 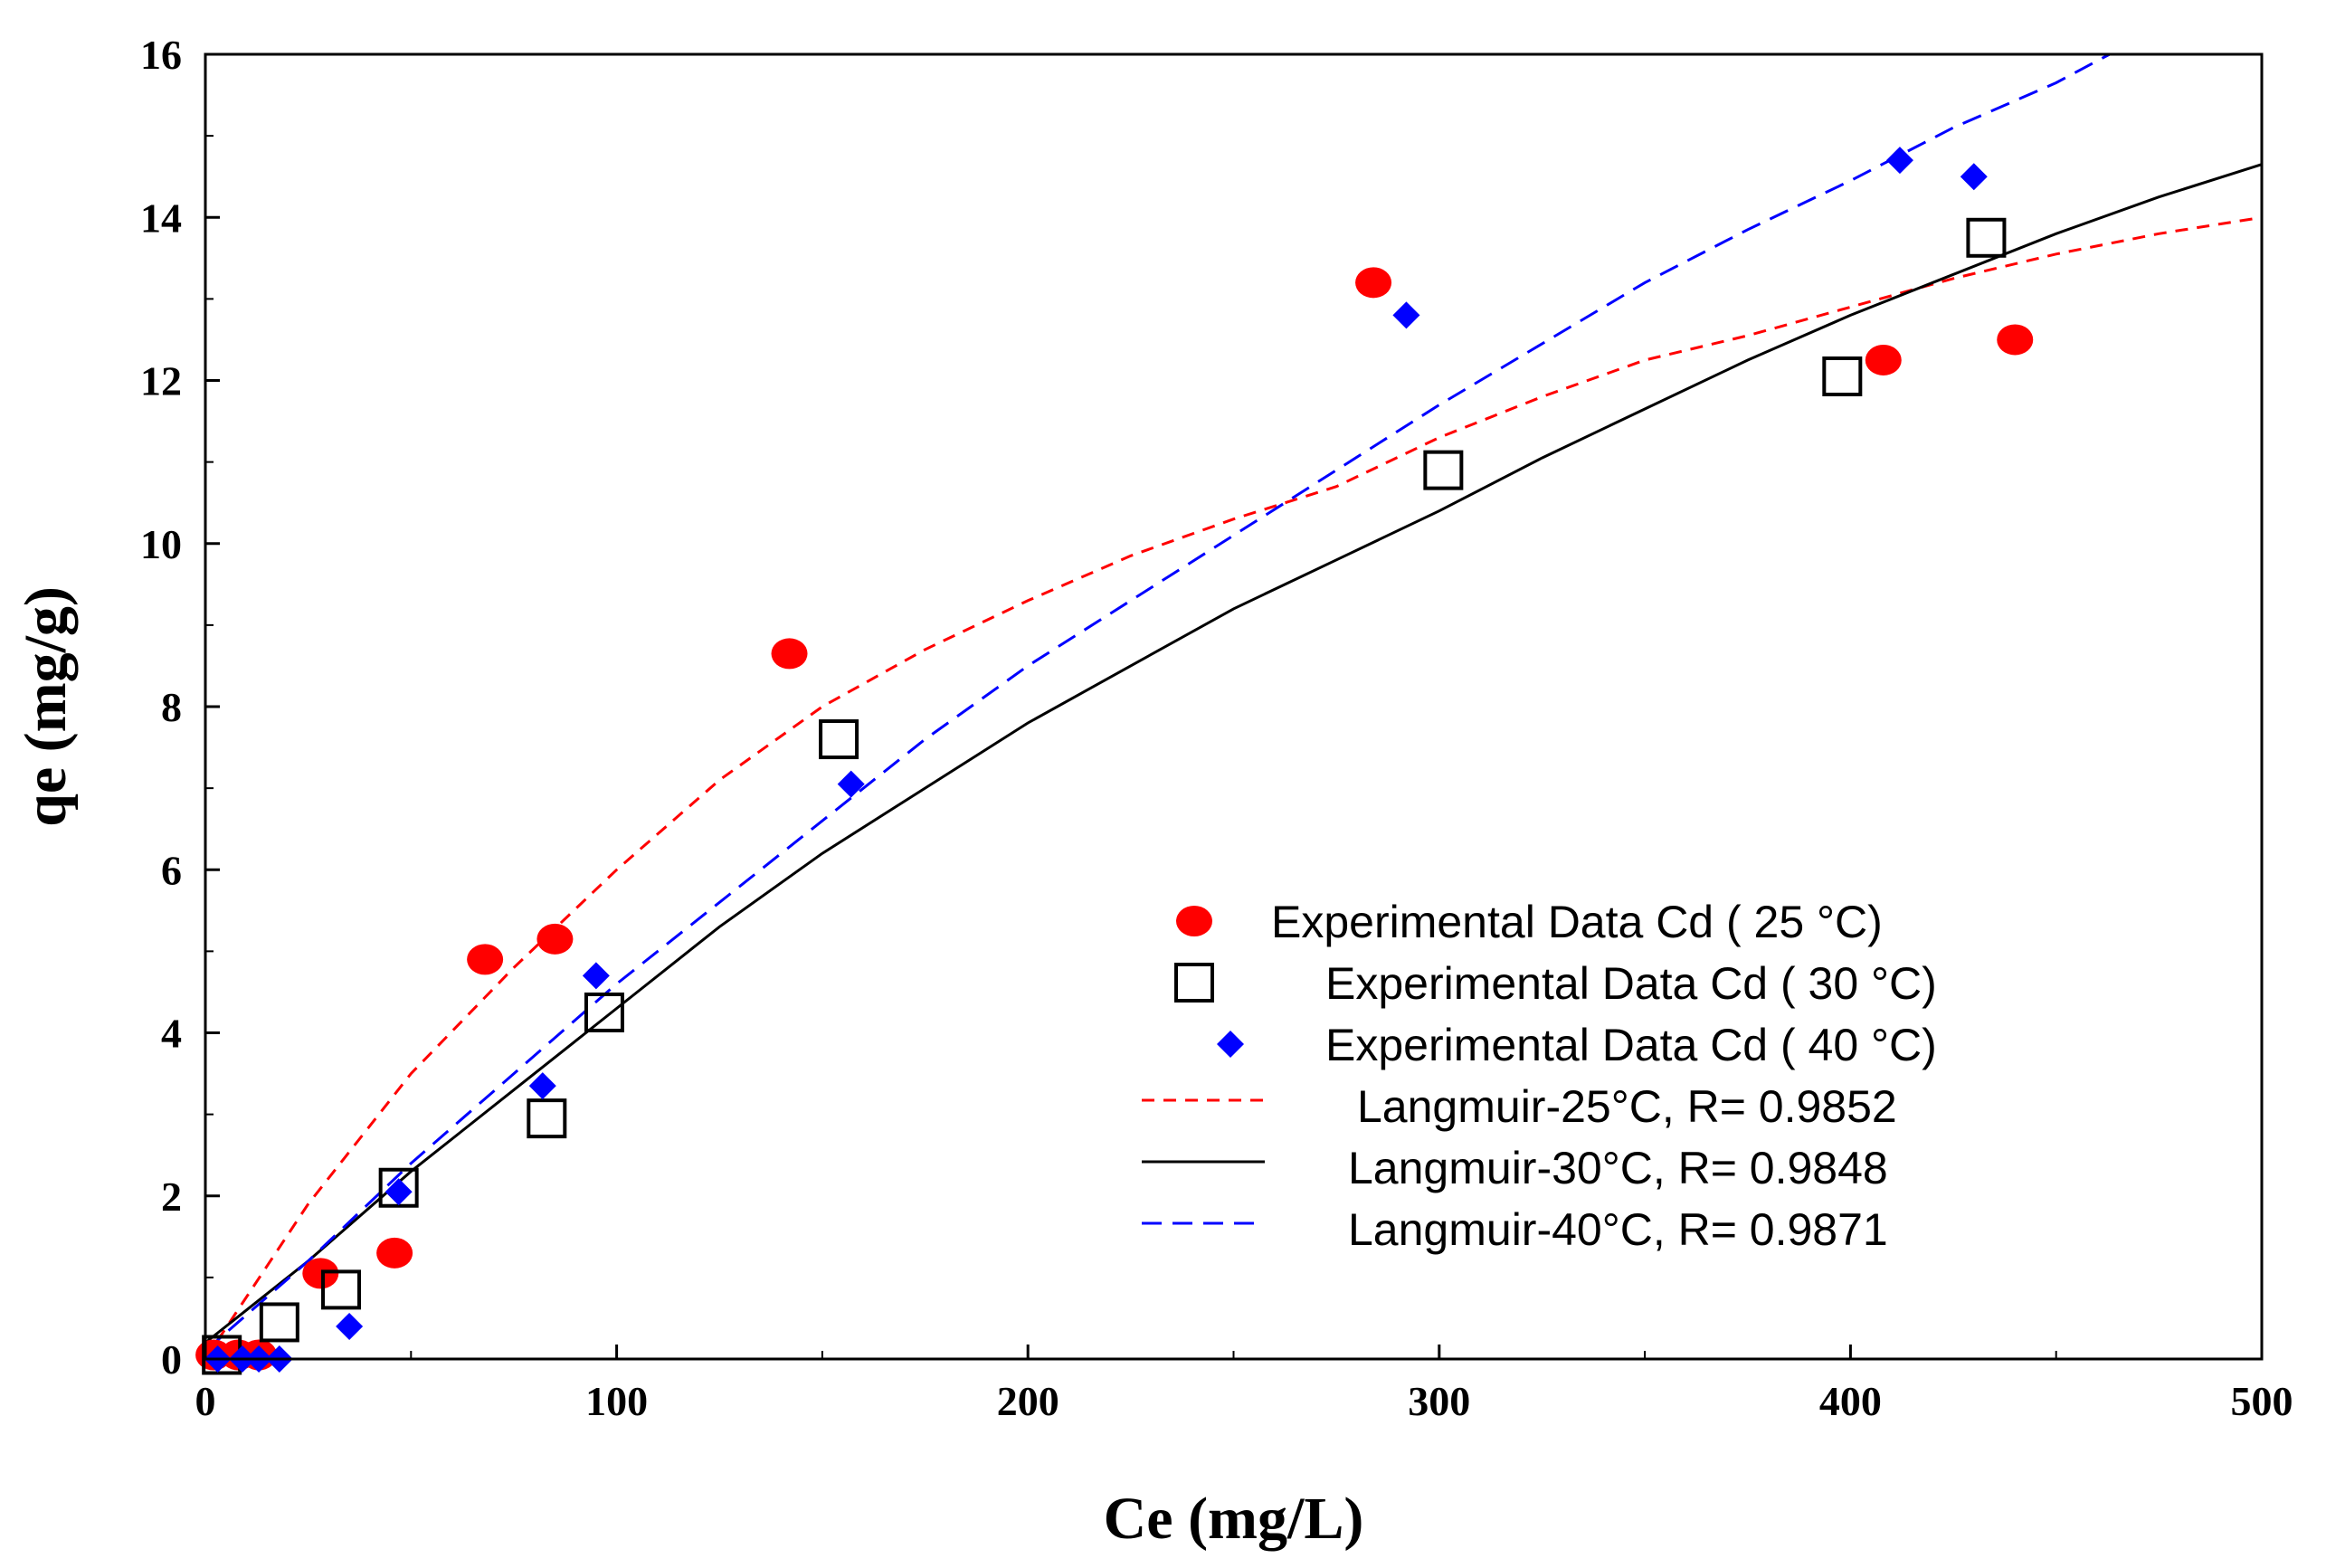 What do you see at coordinates (171, 1034) in the screenshot?
I see `y-tick-label: 4` at bounding box center [171, 1034].